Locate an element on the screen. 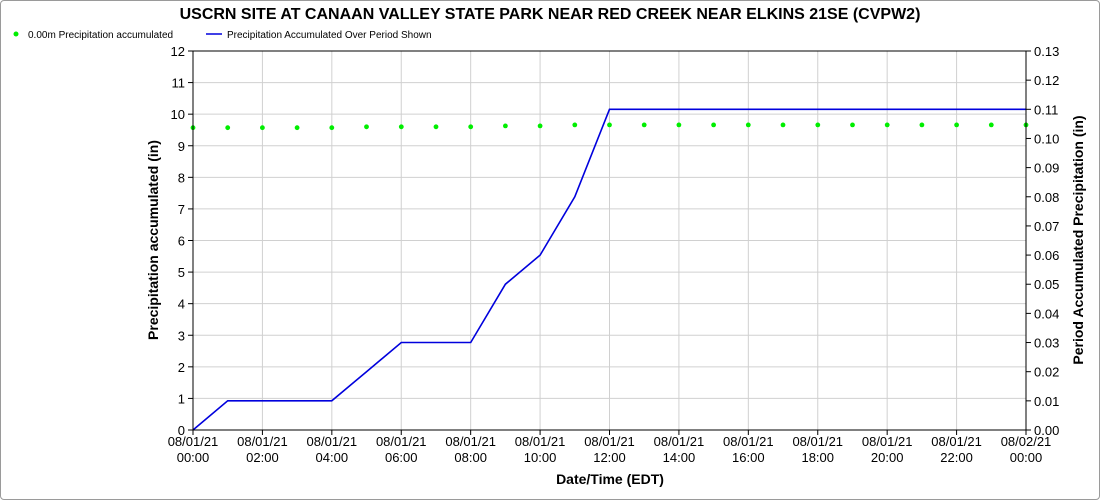  x-tick-time: 04:00 is located at coordinates (332, 457).